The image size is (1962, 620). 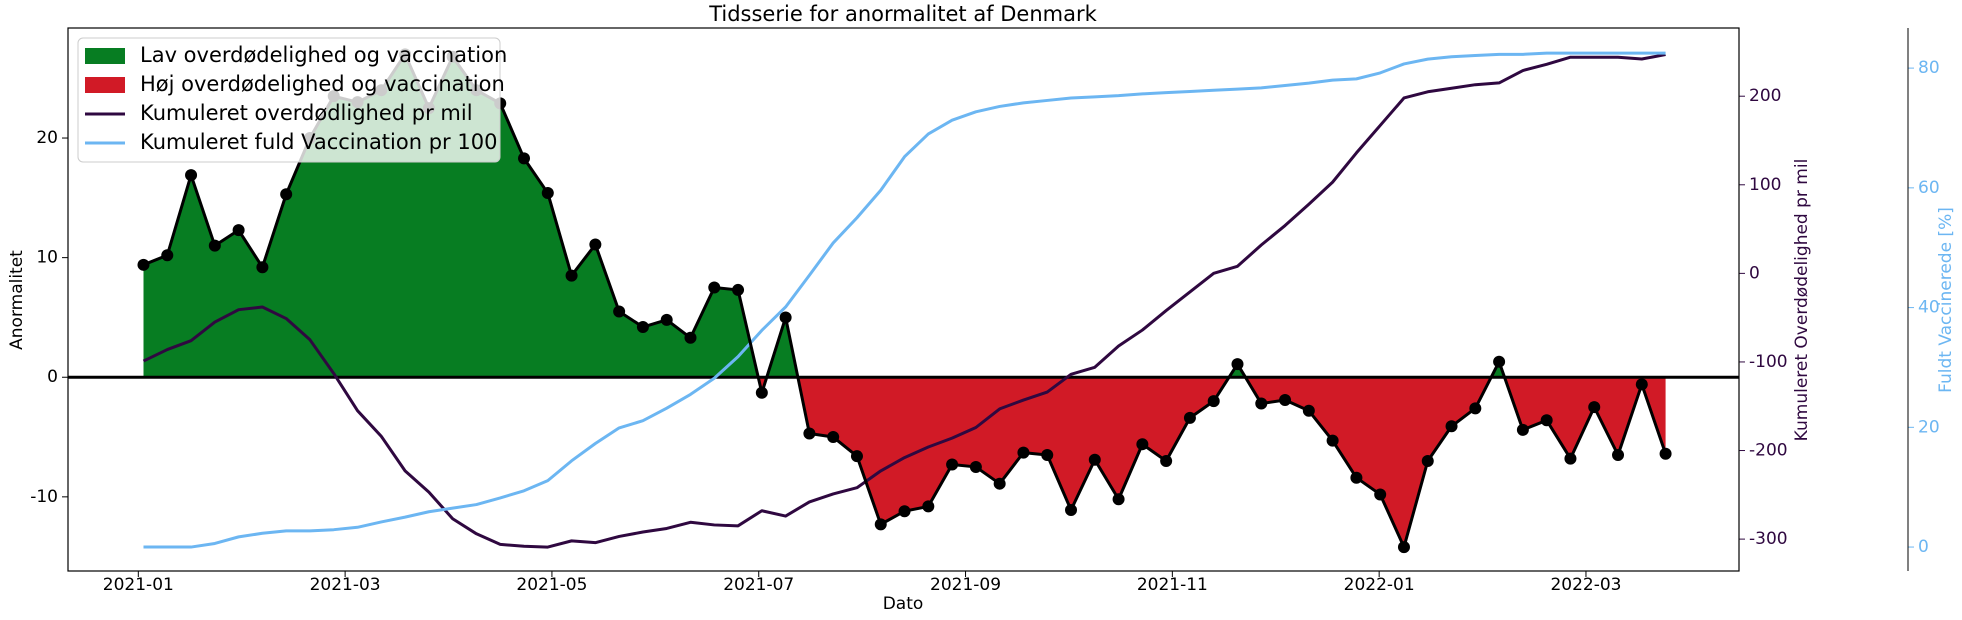 What do you see at coordinates (1768, 362) in the screenshot?
I see `y2-tick-label: -100` at bounding box center [1768, 362].